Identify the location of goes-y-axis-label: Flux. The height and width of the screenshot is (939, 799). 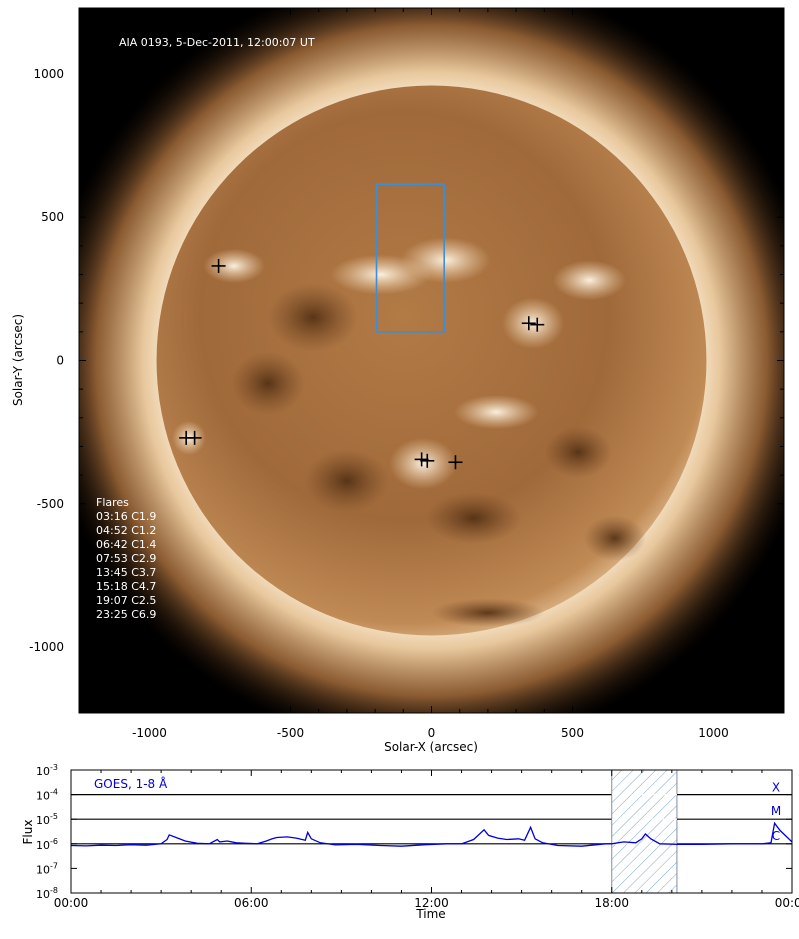
(28, 832).